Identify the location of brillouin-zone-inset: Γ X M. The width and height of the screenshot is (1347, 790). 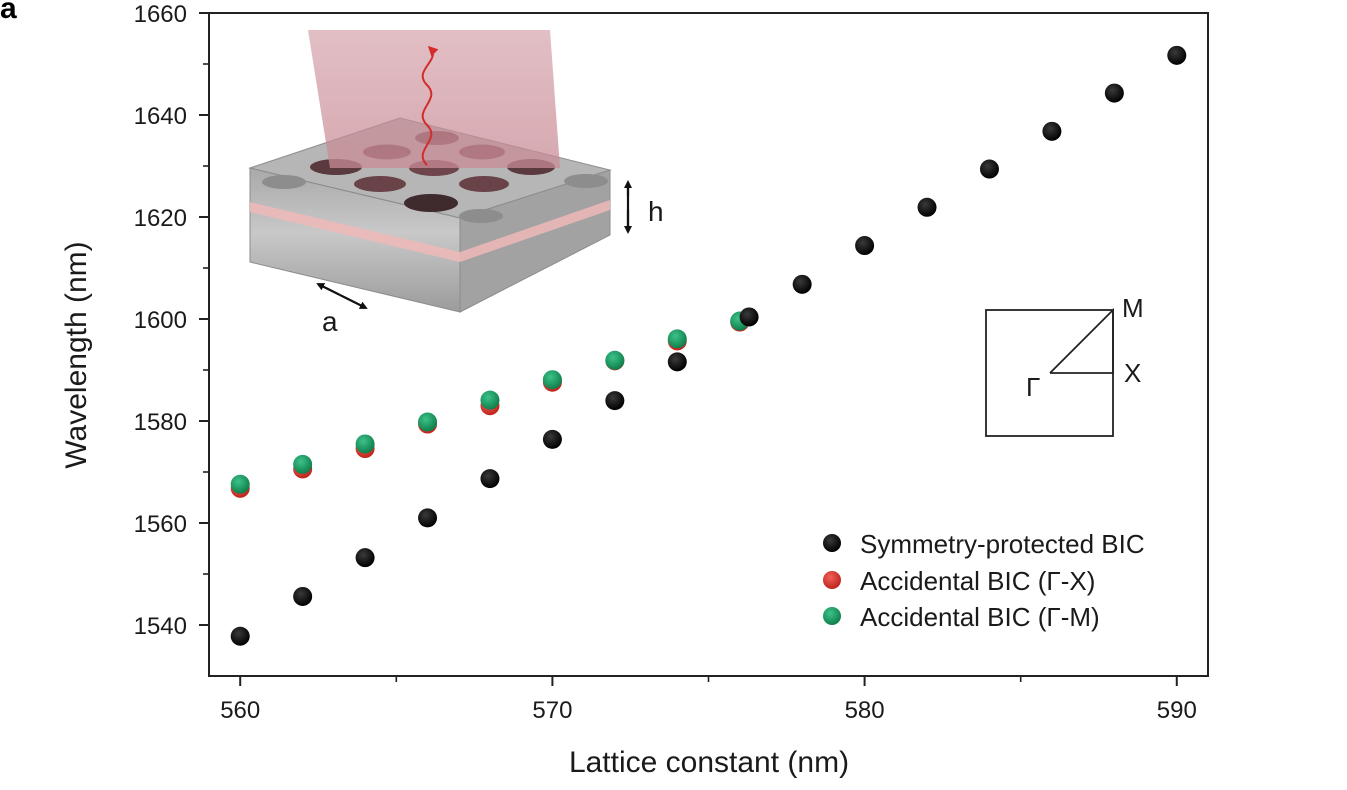
(1064, 365).